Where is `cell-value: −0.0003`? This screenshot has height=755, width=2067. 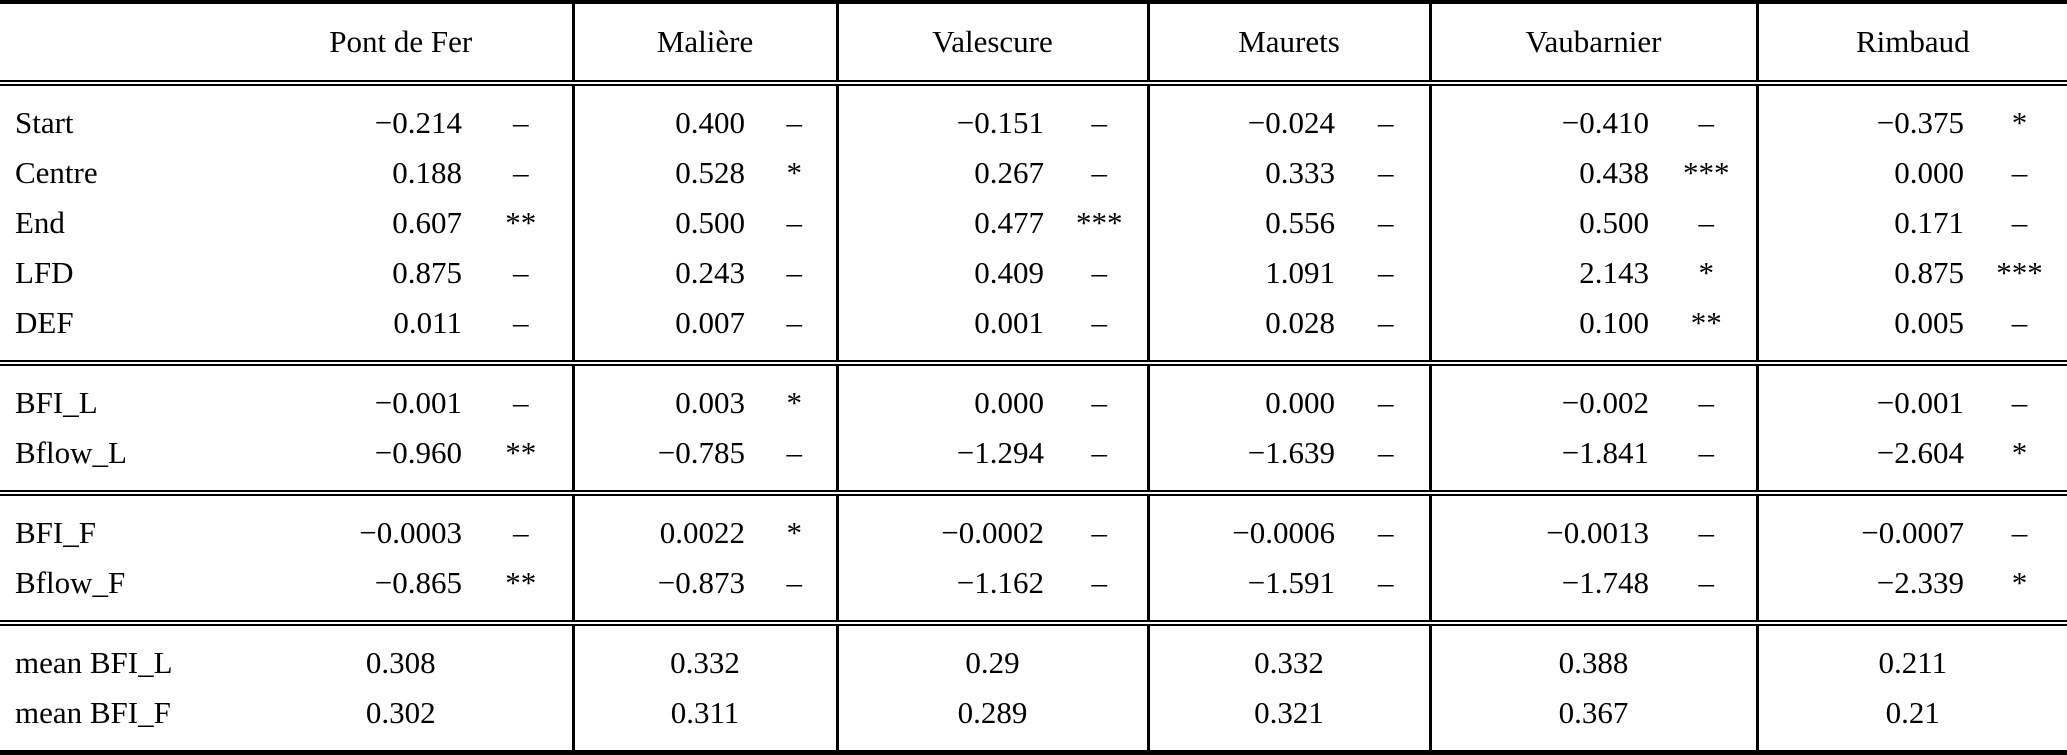 cell-value: −0.0003 is located at coordinates (410, 532).